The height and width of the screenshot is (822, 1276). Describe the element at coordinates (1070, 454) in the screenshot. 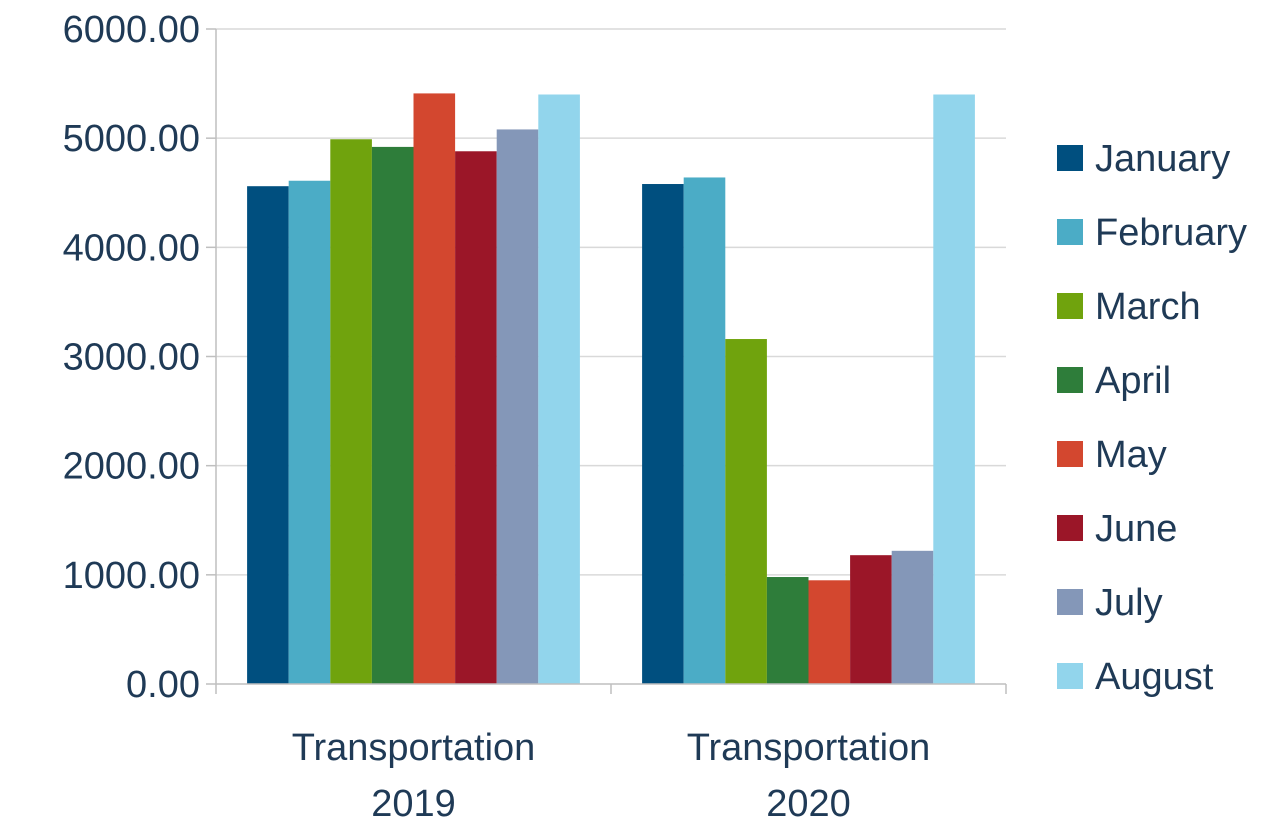

I see `legend-swatch-may` at that location.